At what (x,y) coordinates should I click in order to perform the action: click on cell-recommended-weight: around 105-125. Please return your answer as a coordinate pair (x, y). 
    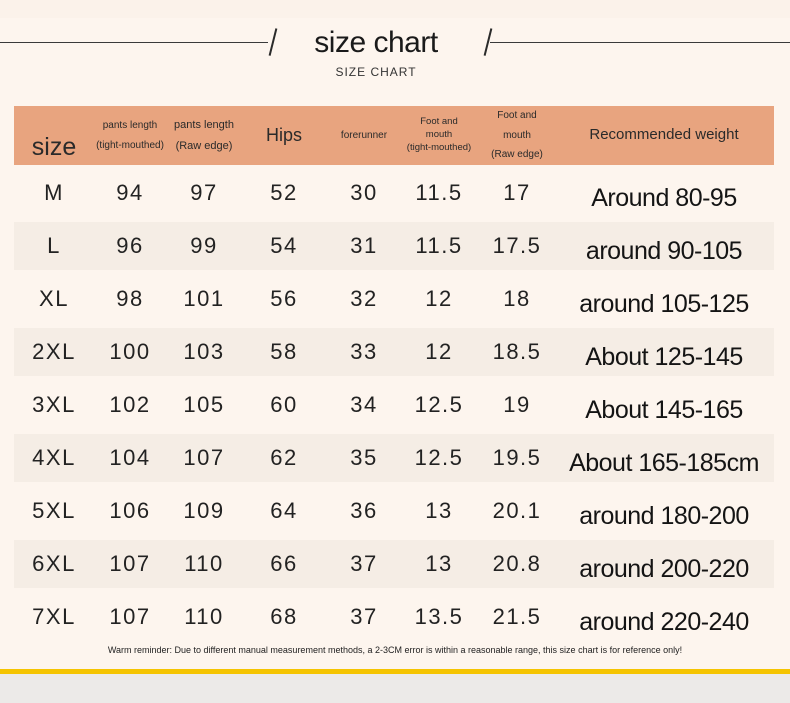
    Looking at the image, I should click on (664, 304).